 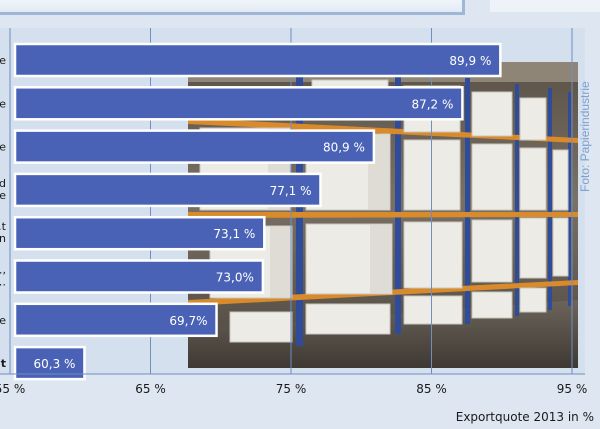 I want to click on x-tick-label-65: 65 %, so click(x=150, y=389).